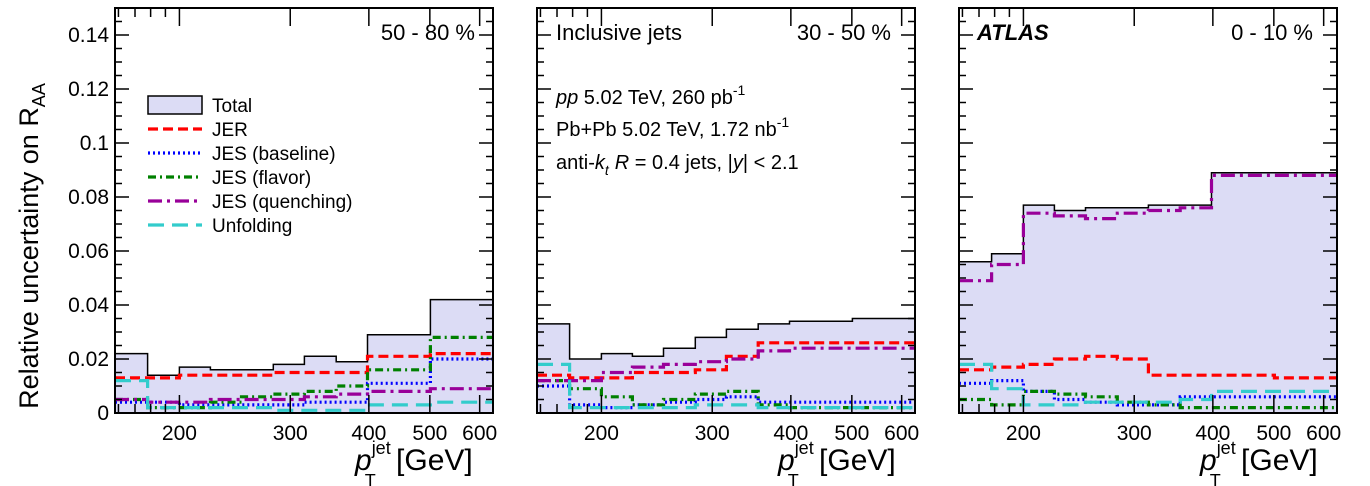 The height and width of the screenshot is (486, 1370). I want to click on corner-label-30-50: 30 - 50 %, so click(844, 32).